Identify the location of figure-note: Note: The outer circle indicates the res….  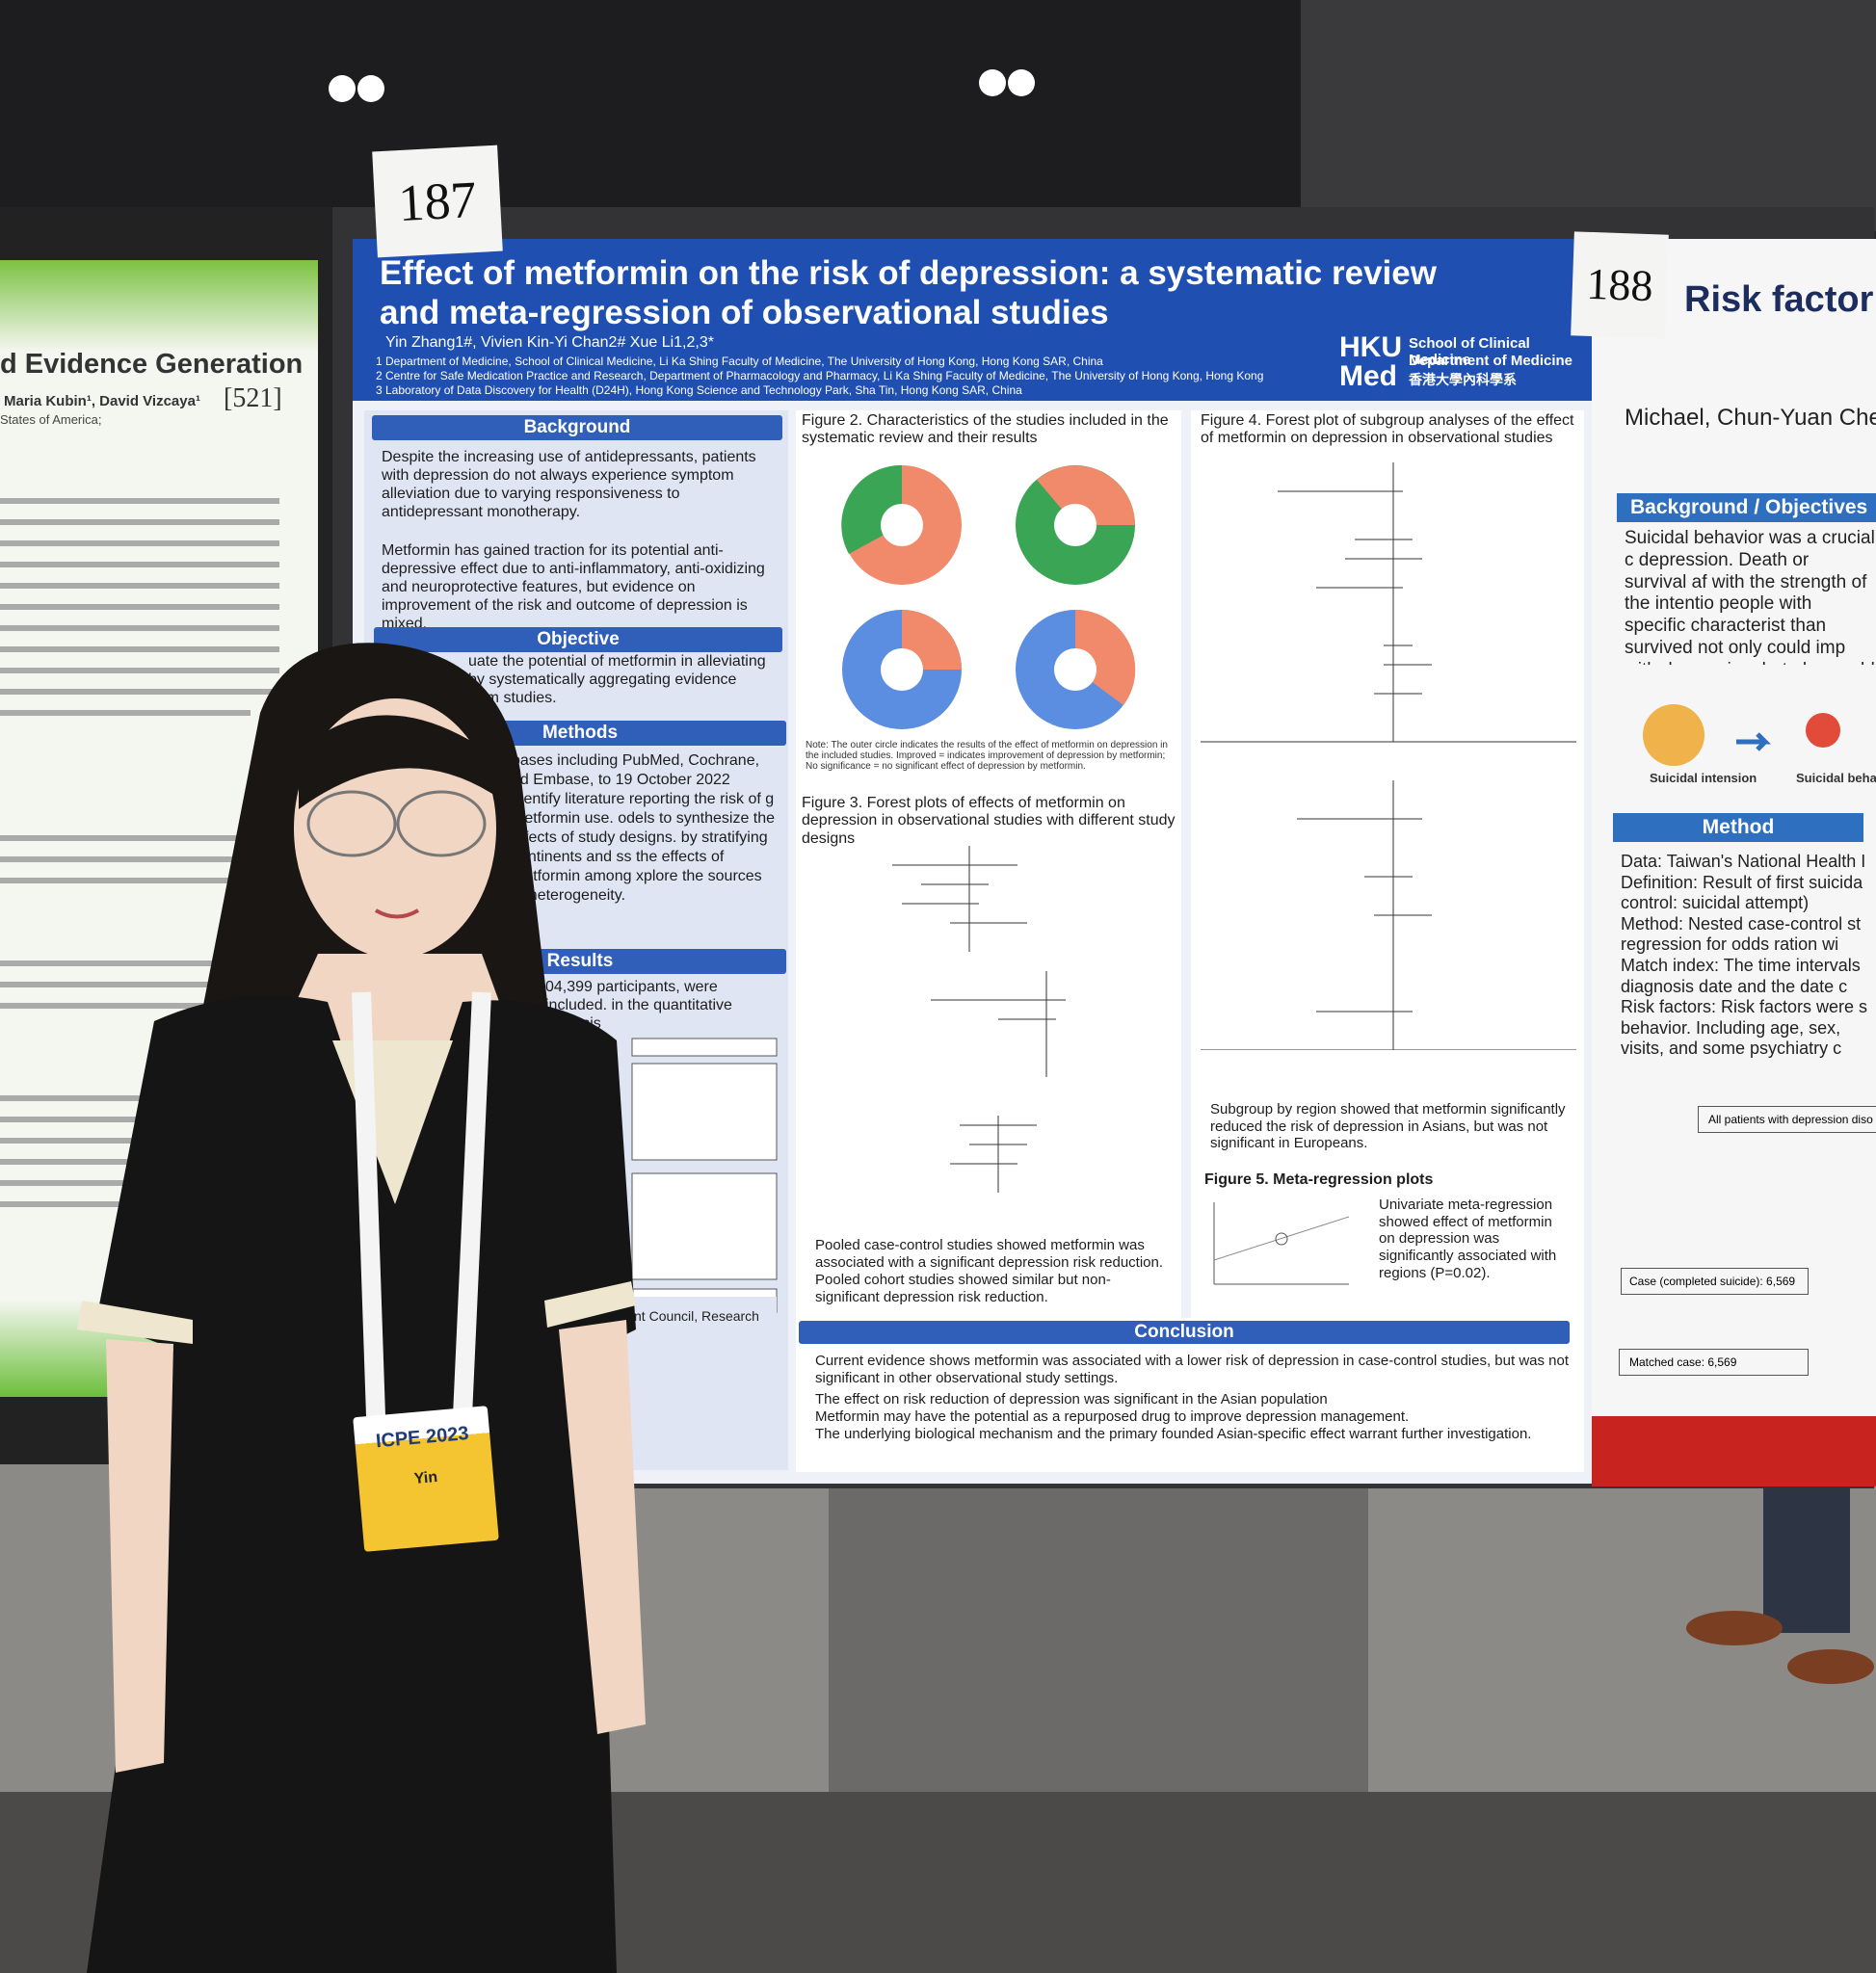
(987, 756).